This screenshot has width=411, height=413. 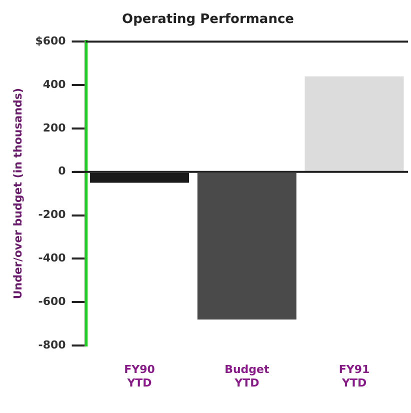 I want to click on y-tick-label: -600, so click(x=52, y=301).